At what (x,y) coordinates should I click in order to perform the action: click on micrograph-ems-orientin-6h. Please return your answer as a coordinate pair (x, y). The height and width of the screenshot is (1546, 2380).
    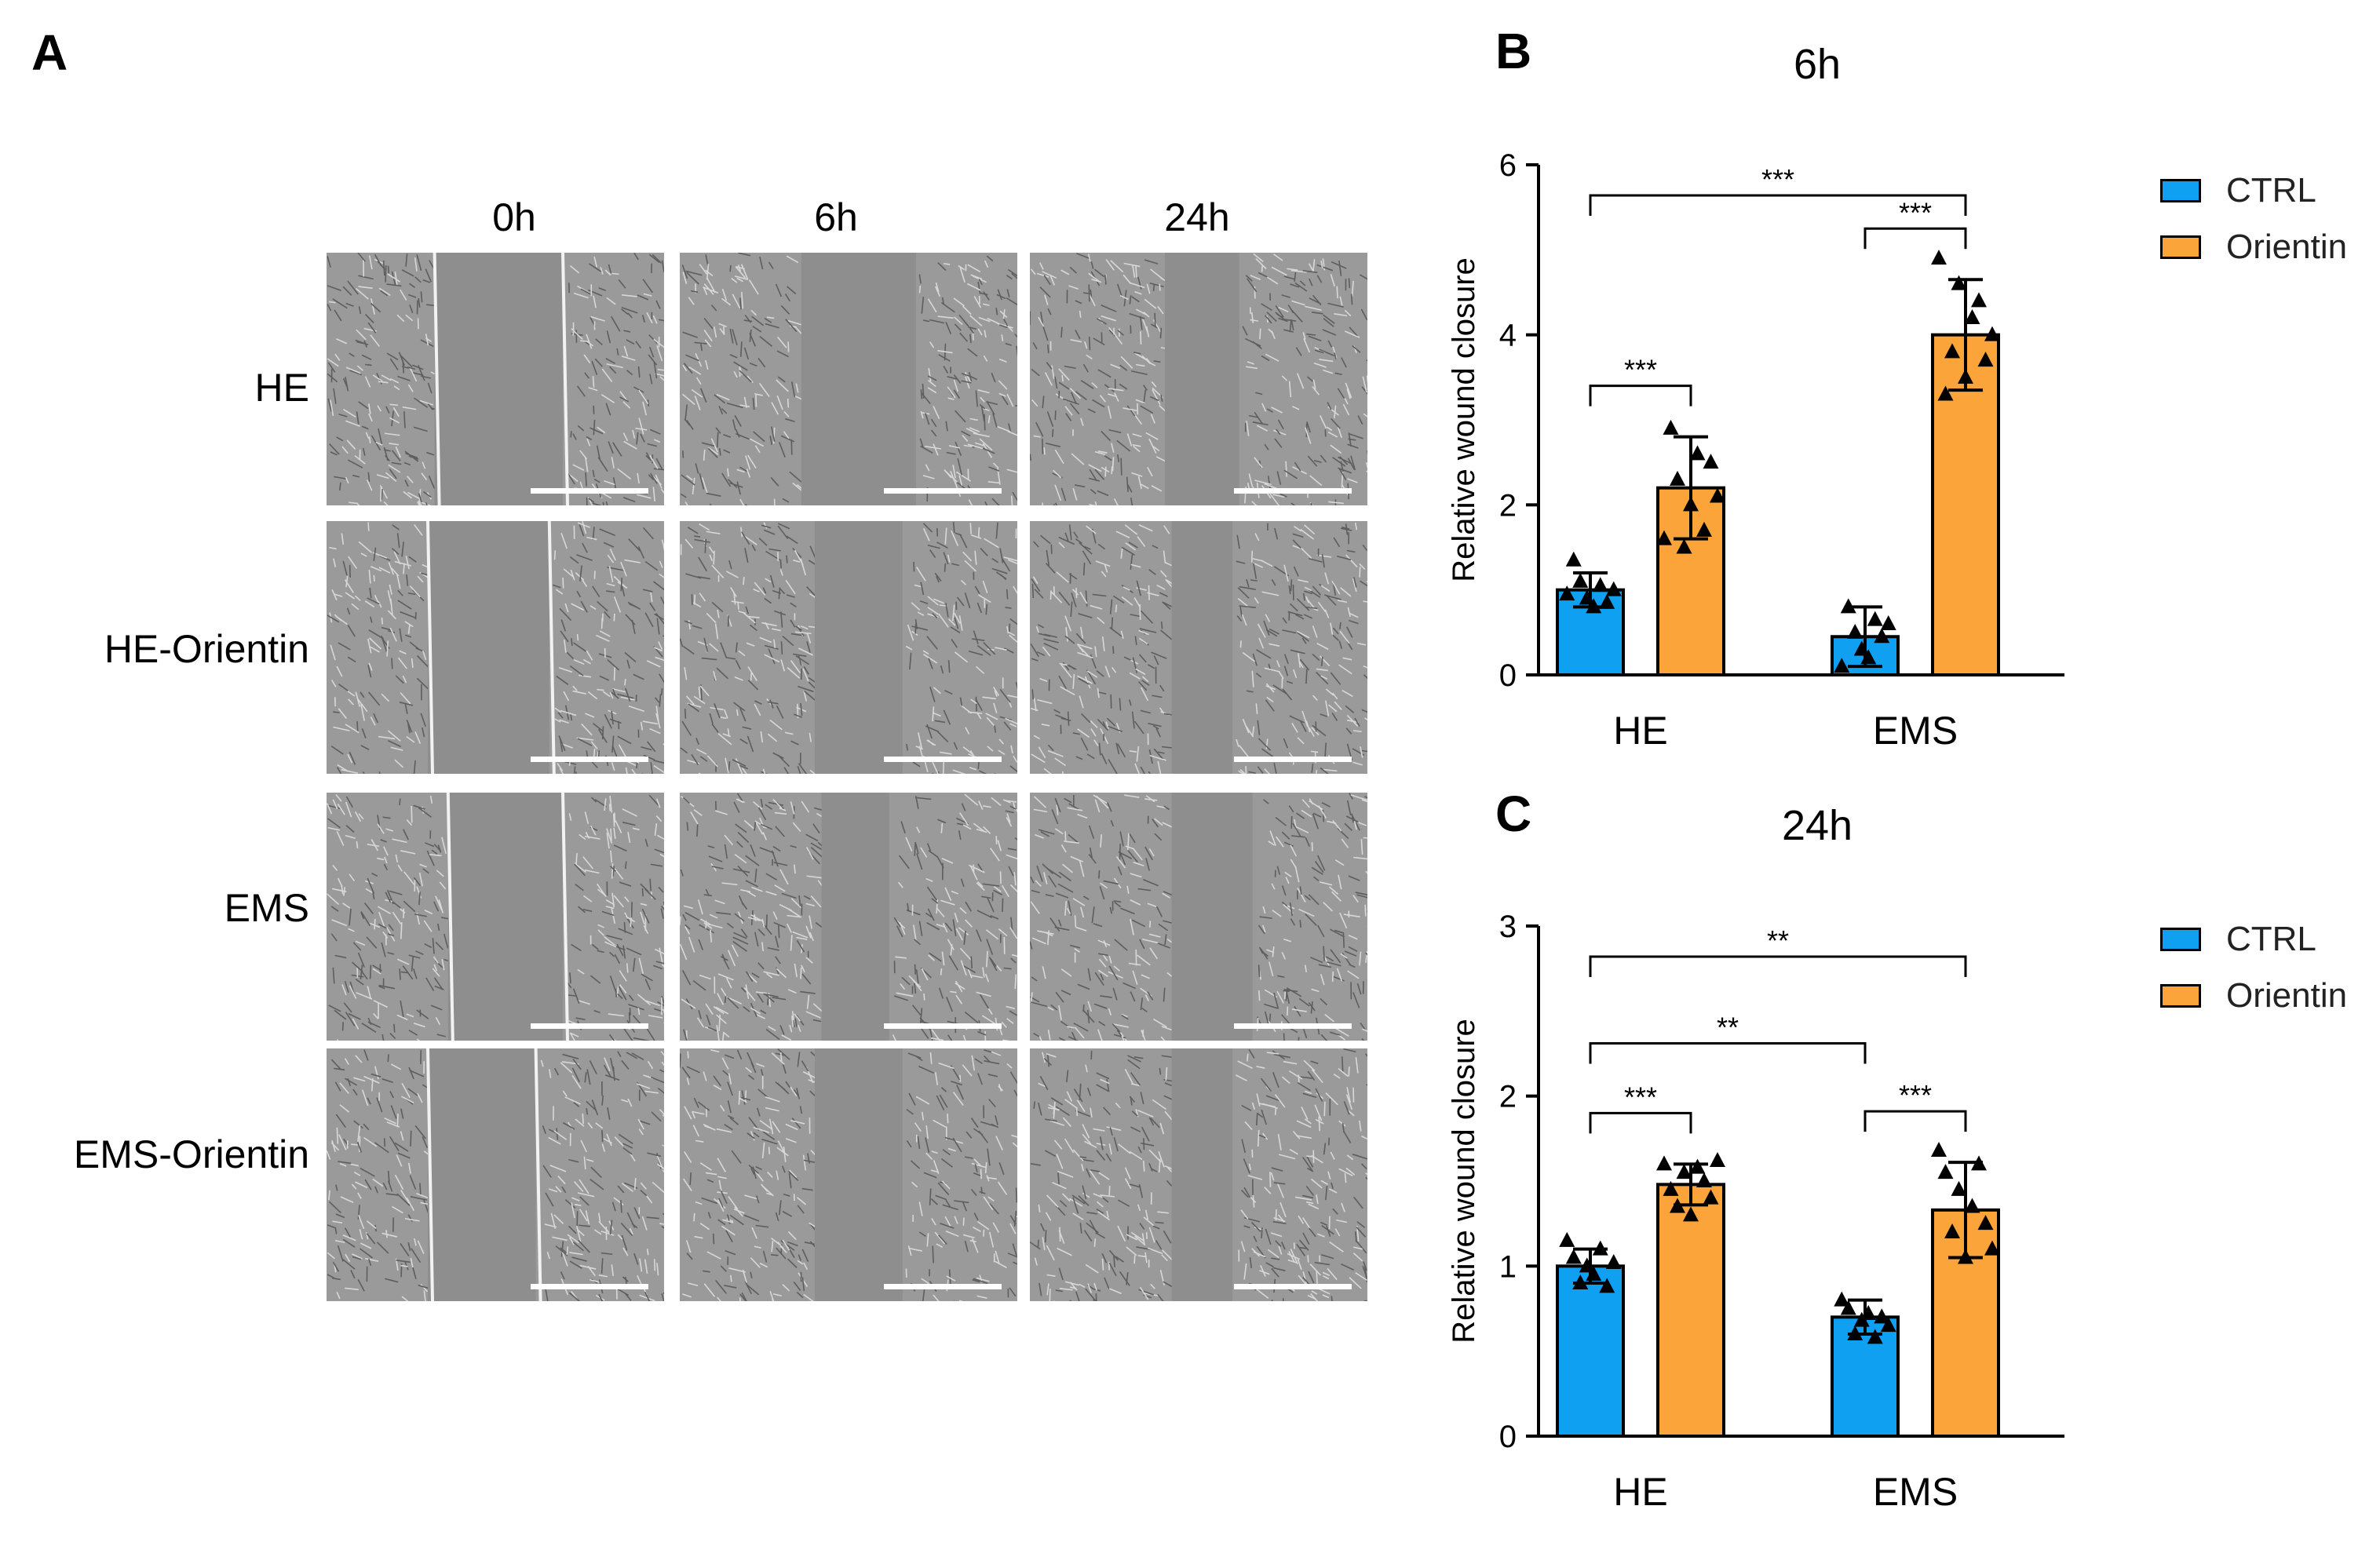
    Looking at the image, I should click on (848, 1175).